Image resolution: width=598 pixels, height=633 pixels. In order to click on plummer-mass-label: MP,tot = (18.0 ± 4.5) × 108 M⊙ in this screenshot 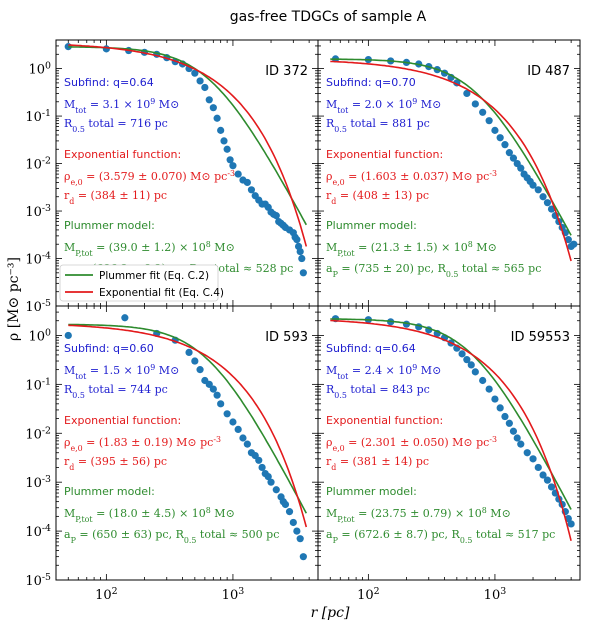, I will do `click(149, 515)`.